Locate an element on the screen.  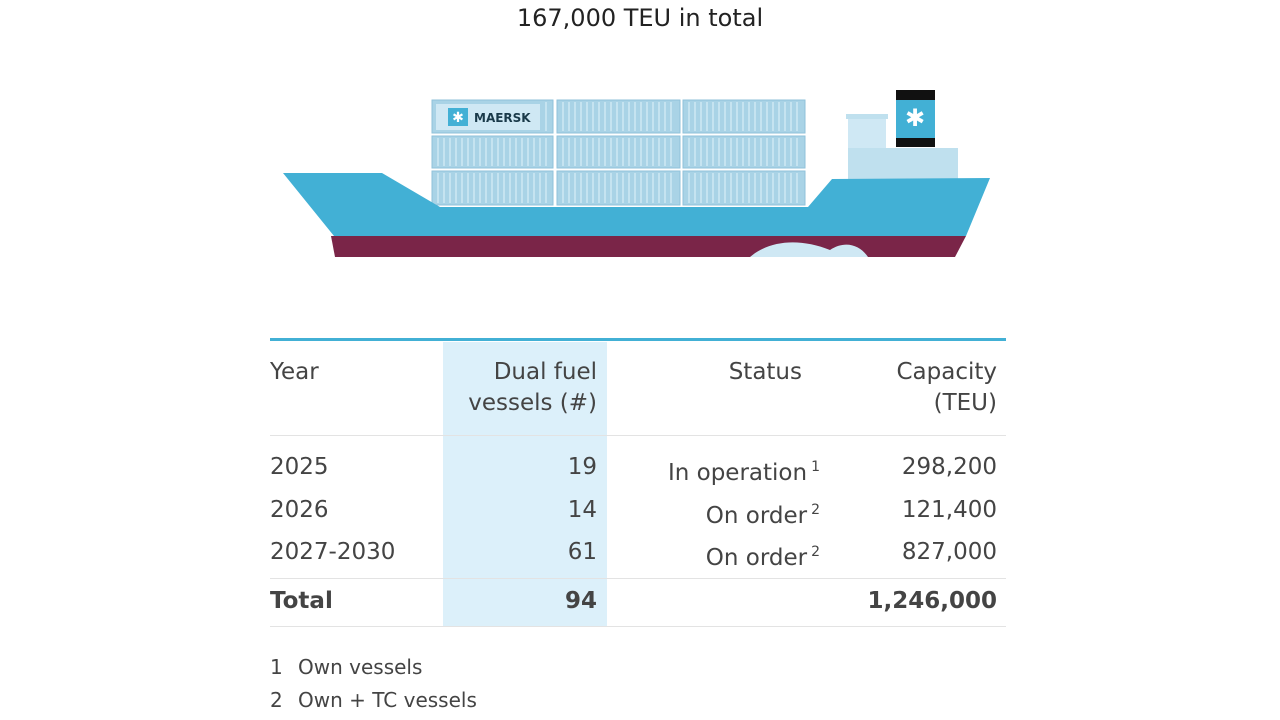
footnote-text: Own + TC vessels is located at coordinates (387, 700).